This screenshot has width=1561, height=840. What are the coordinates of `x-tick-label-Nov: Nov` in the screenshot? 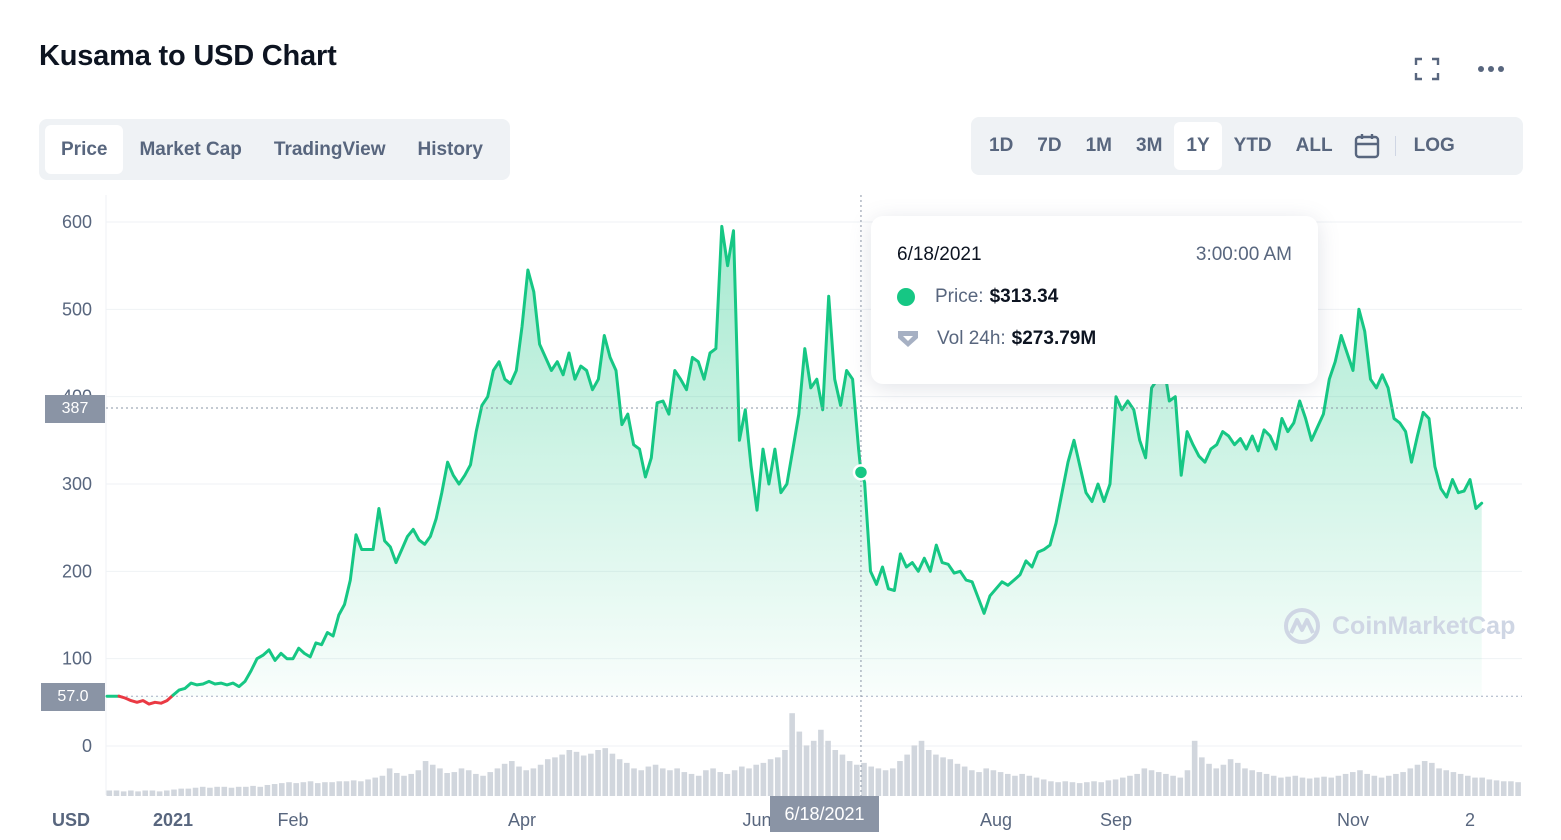 It's located at (1353, 820).